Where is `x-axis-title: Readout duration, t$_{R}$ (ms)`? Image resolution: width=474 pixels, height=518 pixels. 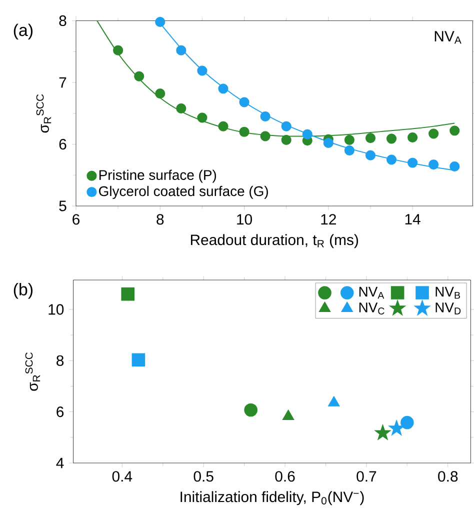
x-axis-title: Readout duration, t$_{R}$ (ms) is located at coordinates (274, 241).